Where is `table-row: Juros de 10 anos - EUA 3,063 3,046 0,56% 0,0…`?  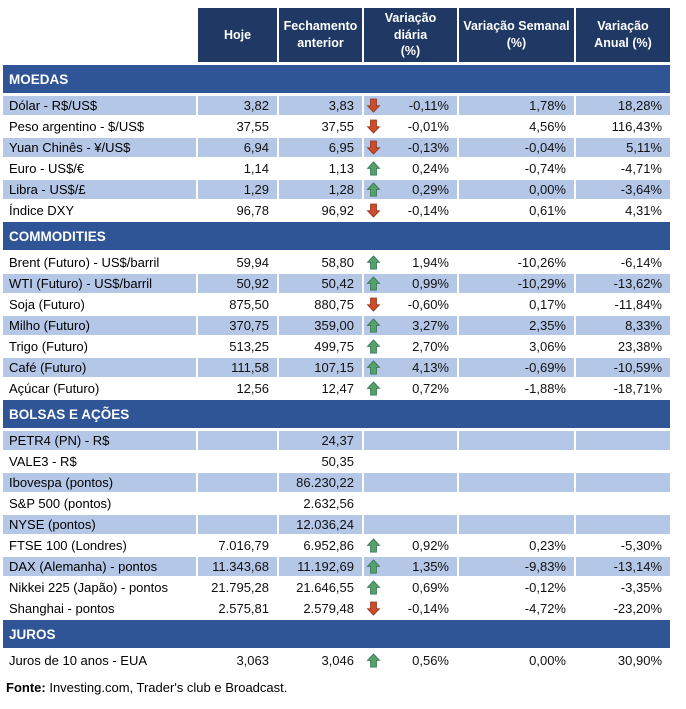
table-row: Juros de 10 anos - EUA 3,063 3,046 0,56% 0,0… is located at coordinates (336, 661).